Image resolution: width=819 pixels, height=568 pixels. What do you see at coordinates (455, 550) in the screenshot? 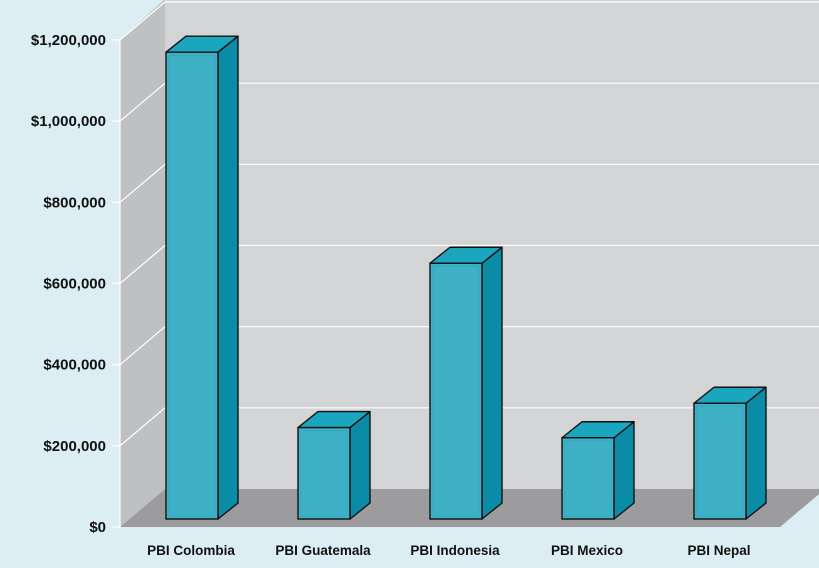
I see `x-tick-label: PBI Indonesia` at bounding box center [455, 550].